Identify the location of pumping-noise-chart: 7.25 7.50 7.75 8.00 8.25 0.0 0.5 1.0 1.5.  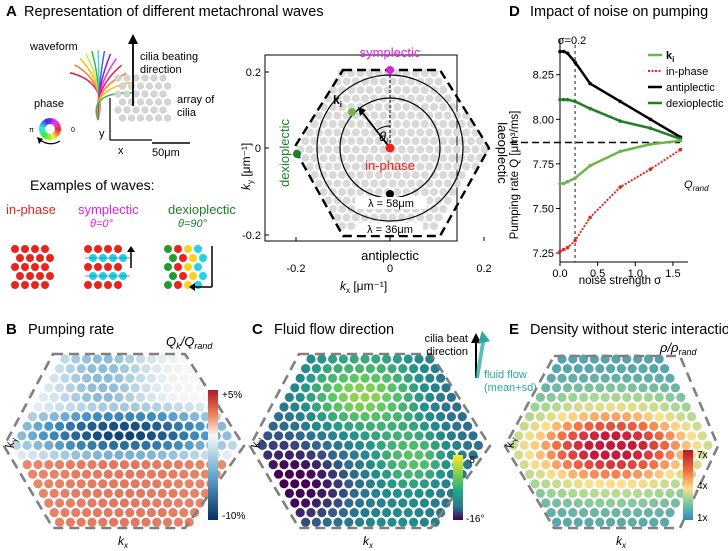
(599, 159).